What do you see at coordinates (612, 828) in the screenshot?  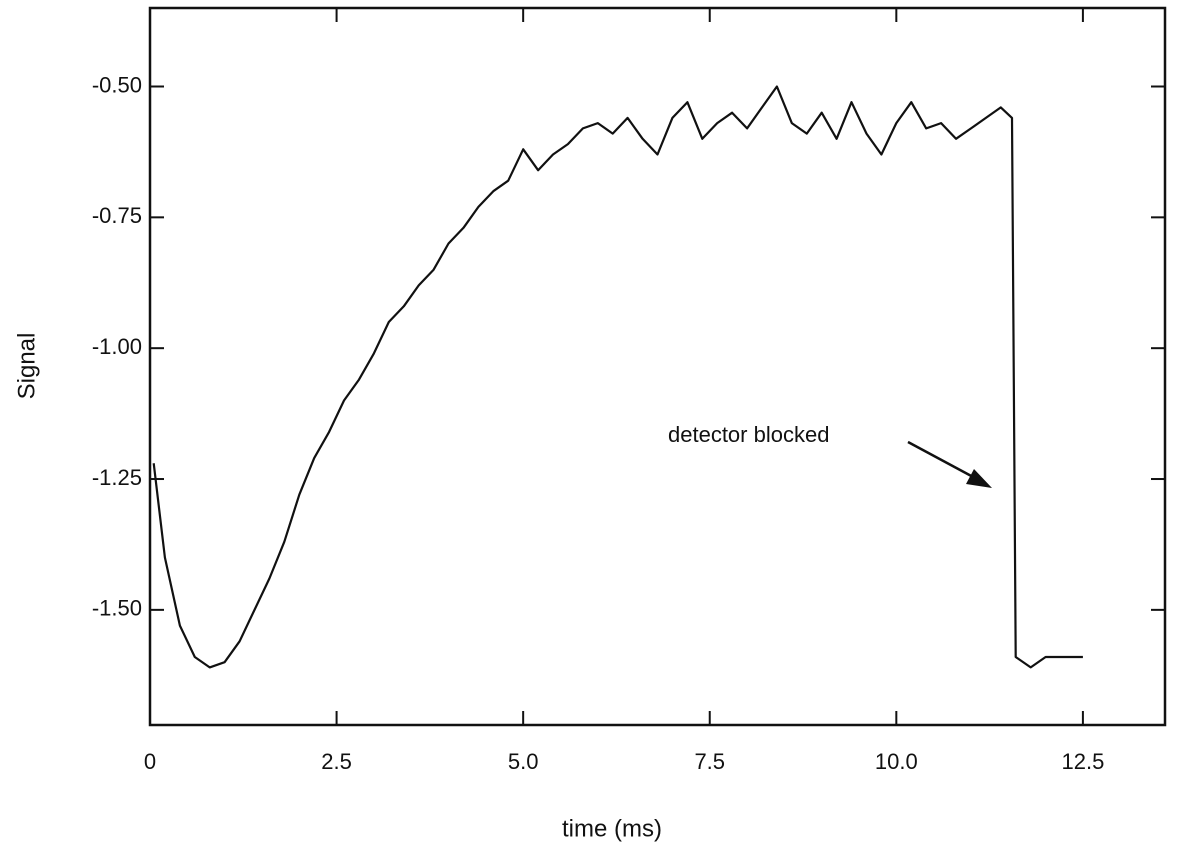 I see `x-axis-title: time (ms)` at bounding box center [612, 828].